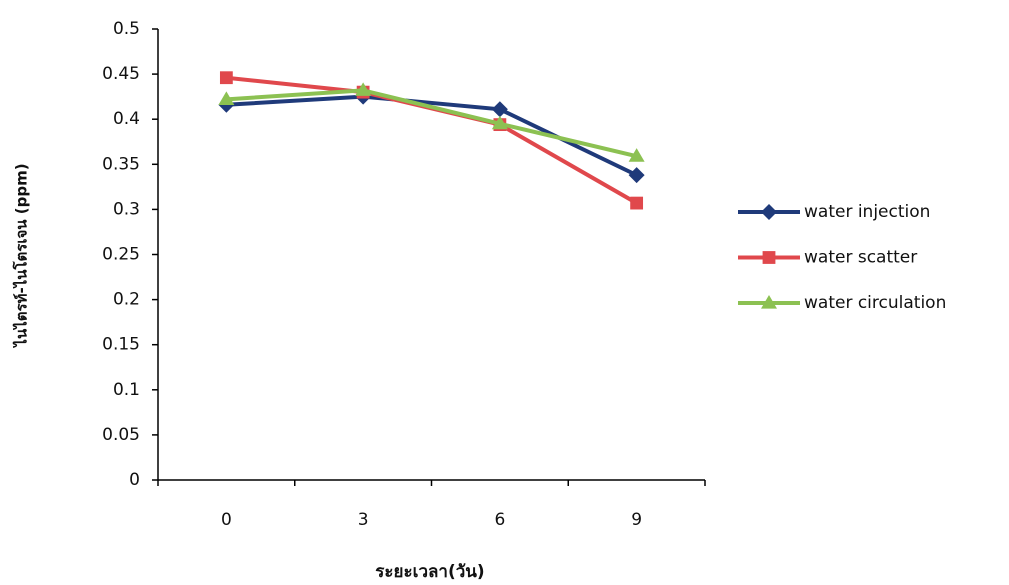 The width and height of the screenshot is (1009, 585). I want to click on y-axis-label: ไนไตรท์-ไนโตรเจน (ppm), so click(21, 255).